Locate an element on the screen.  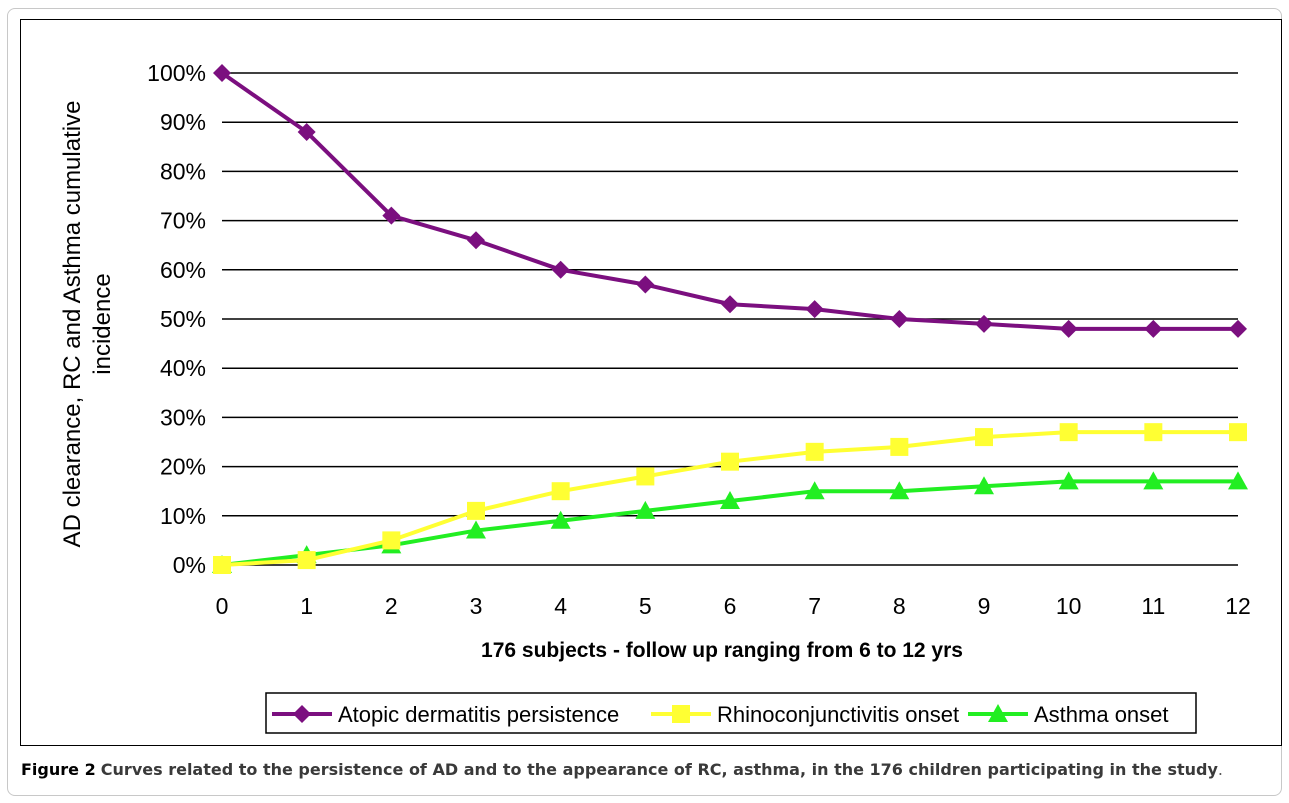
x-tick-label: 12 is located at coordinates (1238, 606).